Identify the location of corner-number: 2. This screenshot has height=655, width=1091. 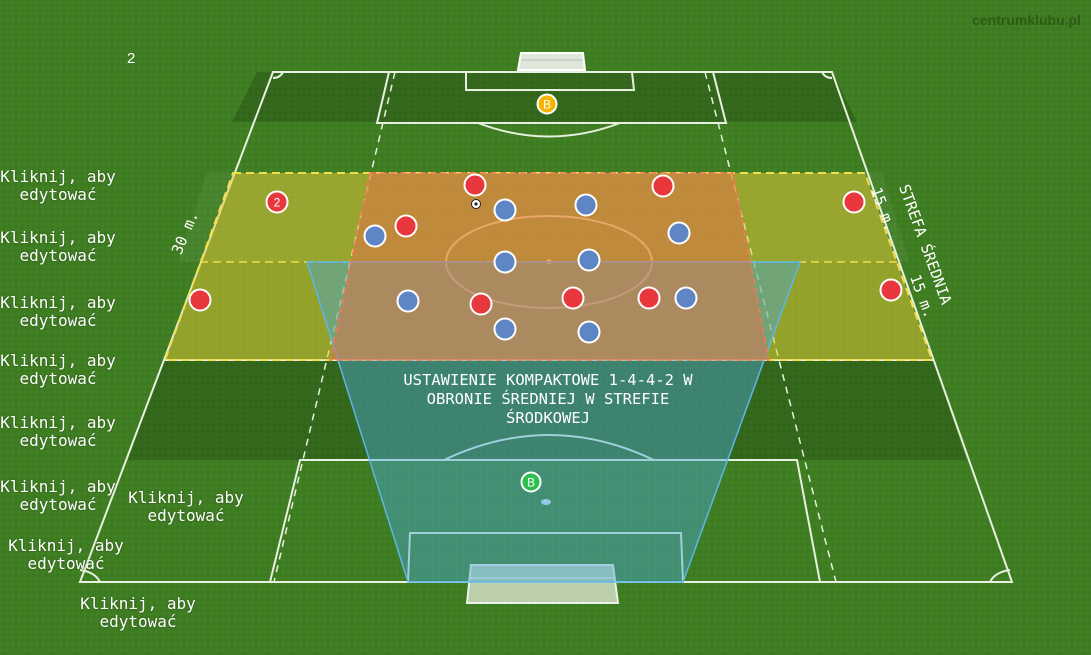
(131, 58).